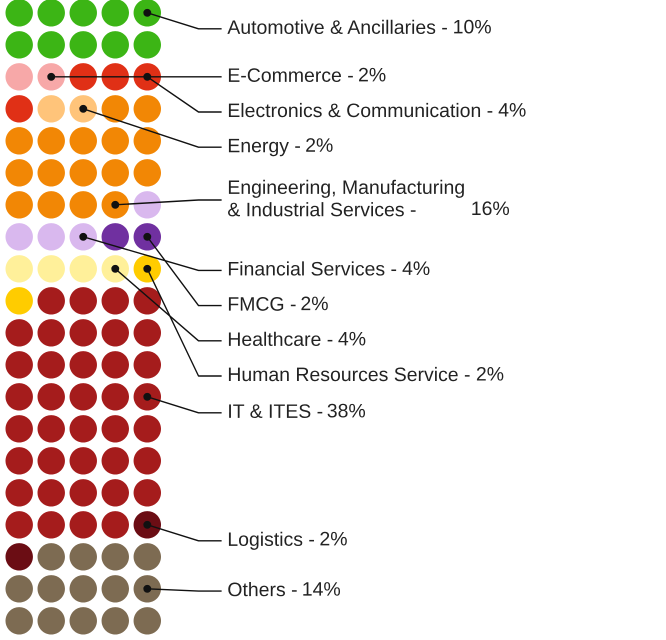 The width and height of the screenshot is (666, 640). Describe the element at coordinates (347, 411) in the screenshot. I see `data-label: 38%` at that location.